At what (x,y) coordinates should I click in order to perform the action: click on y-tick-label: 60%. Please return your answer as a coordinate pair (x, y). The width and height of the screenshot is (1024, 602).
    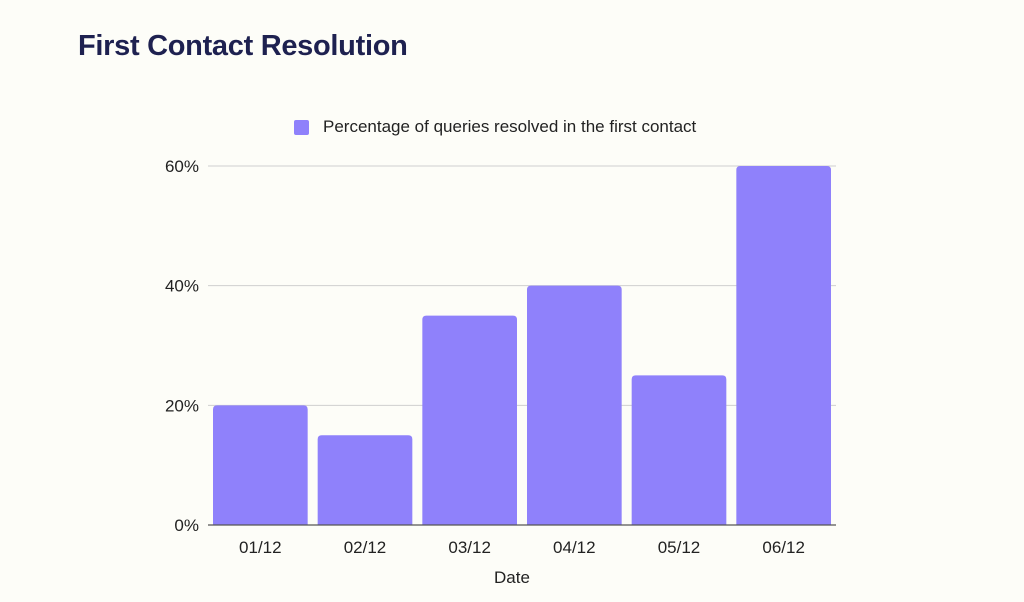
    Looking at the image, I should click on (182, 166).